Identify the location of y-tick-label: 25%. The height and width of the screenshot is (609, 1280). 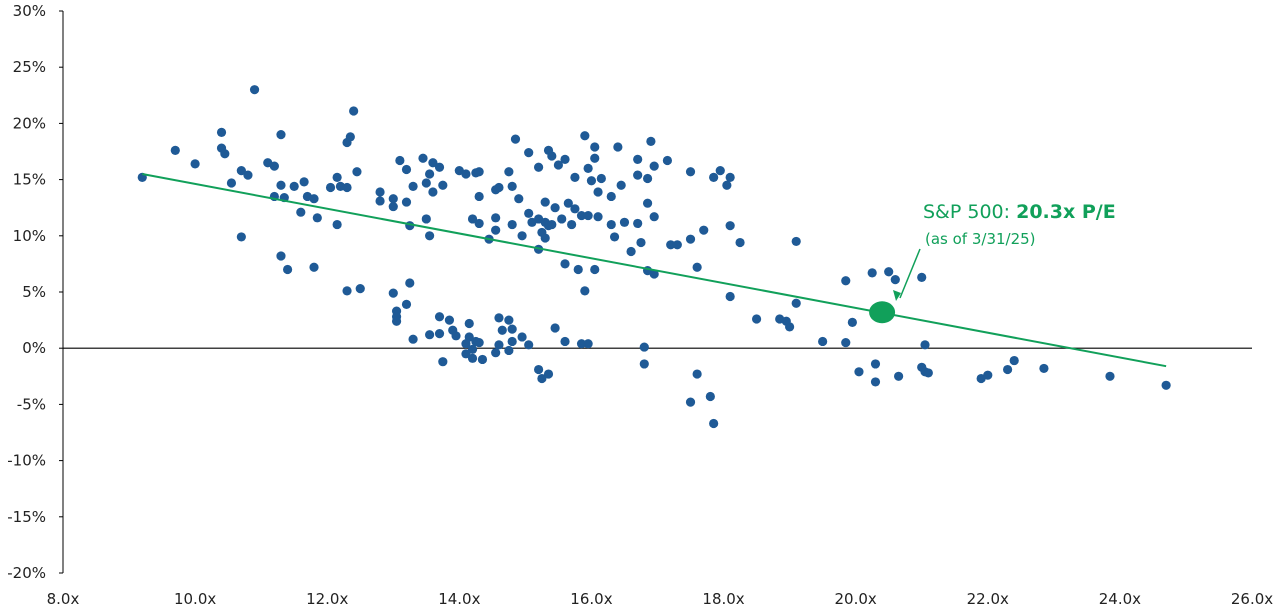
(29, 67).